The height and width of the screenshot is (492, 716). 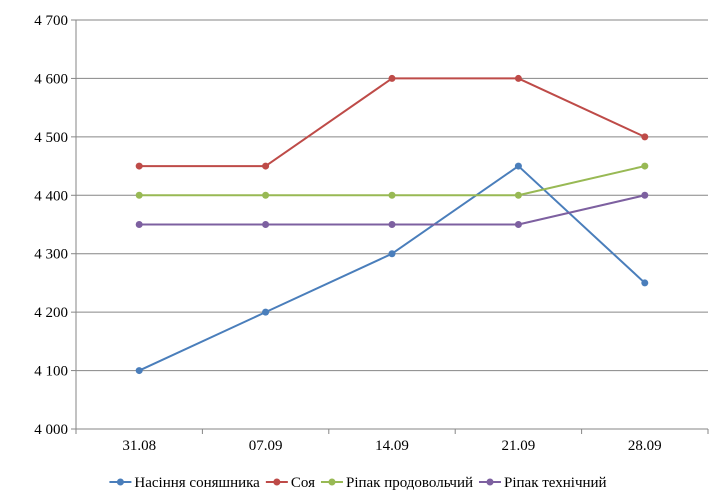 What do you see at coordinates (645, 446) in the screenshot?
I see `x-tick-label: 28.09` at bounding box center [645, 446].